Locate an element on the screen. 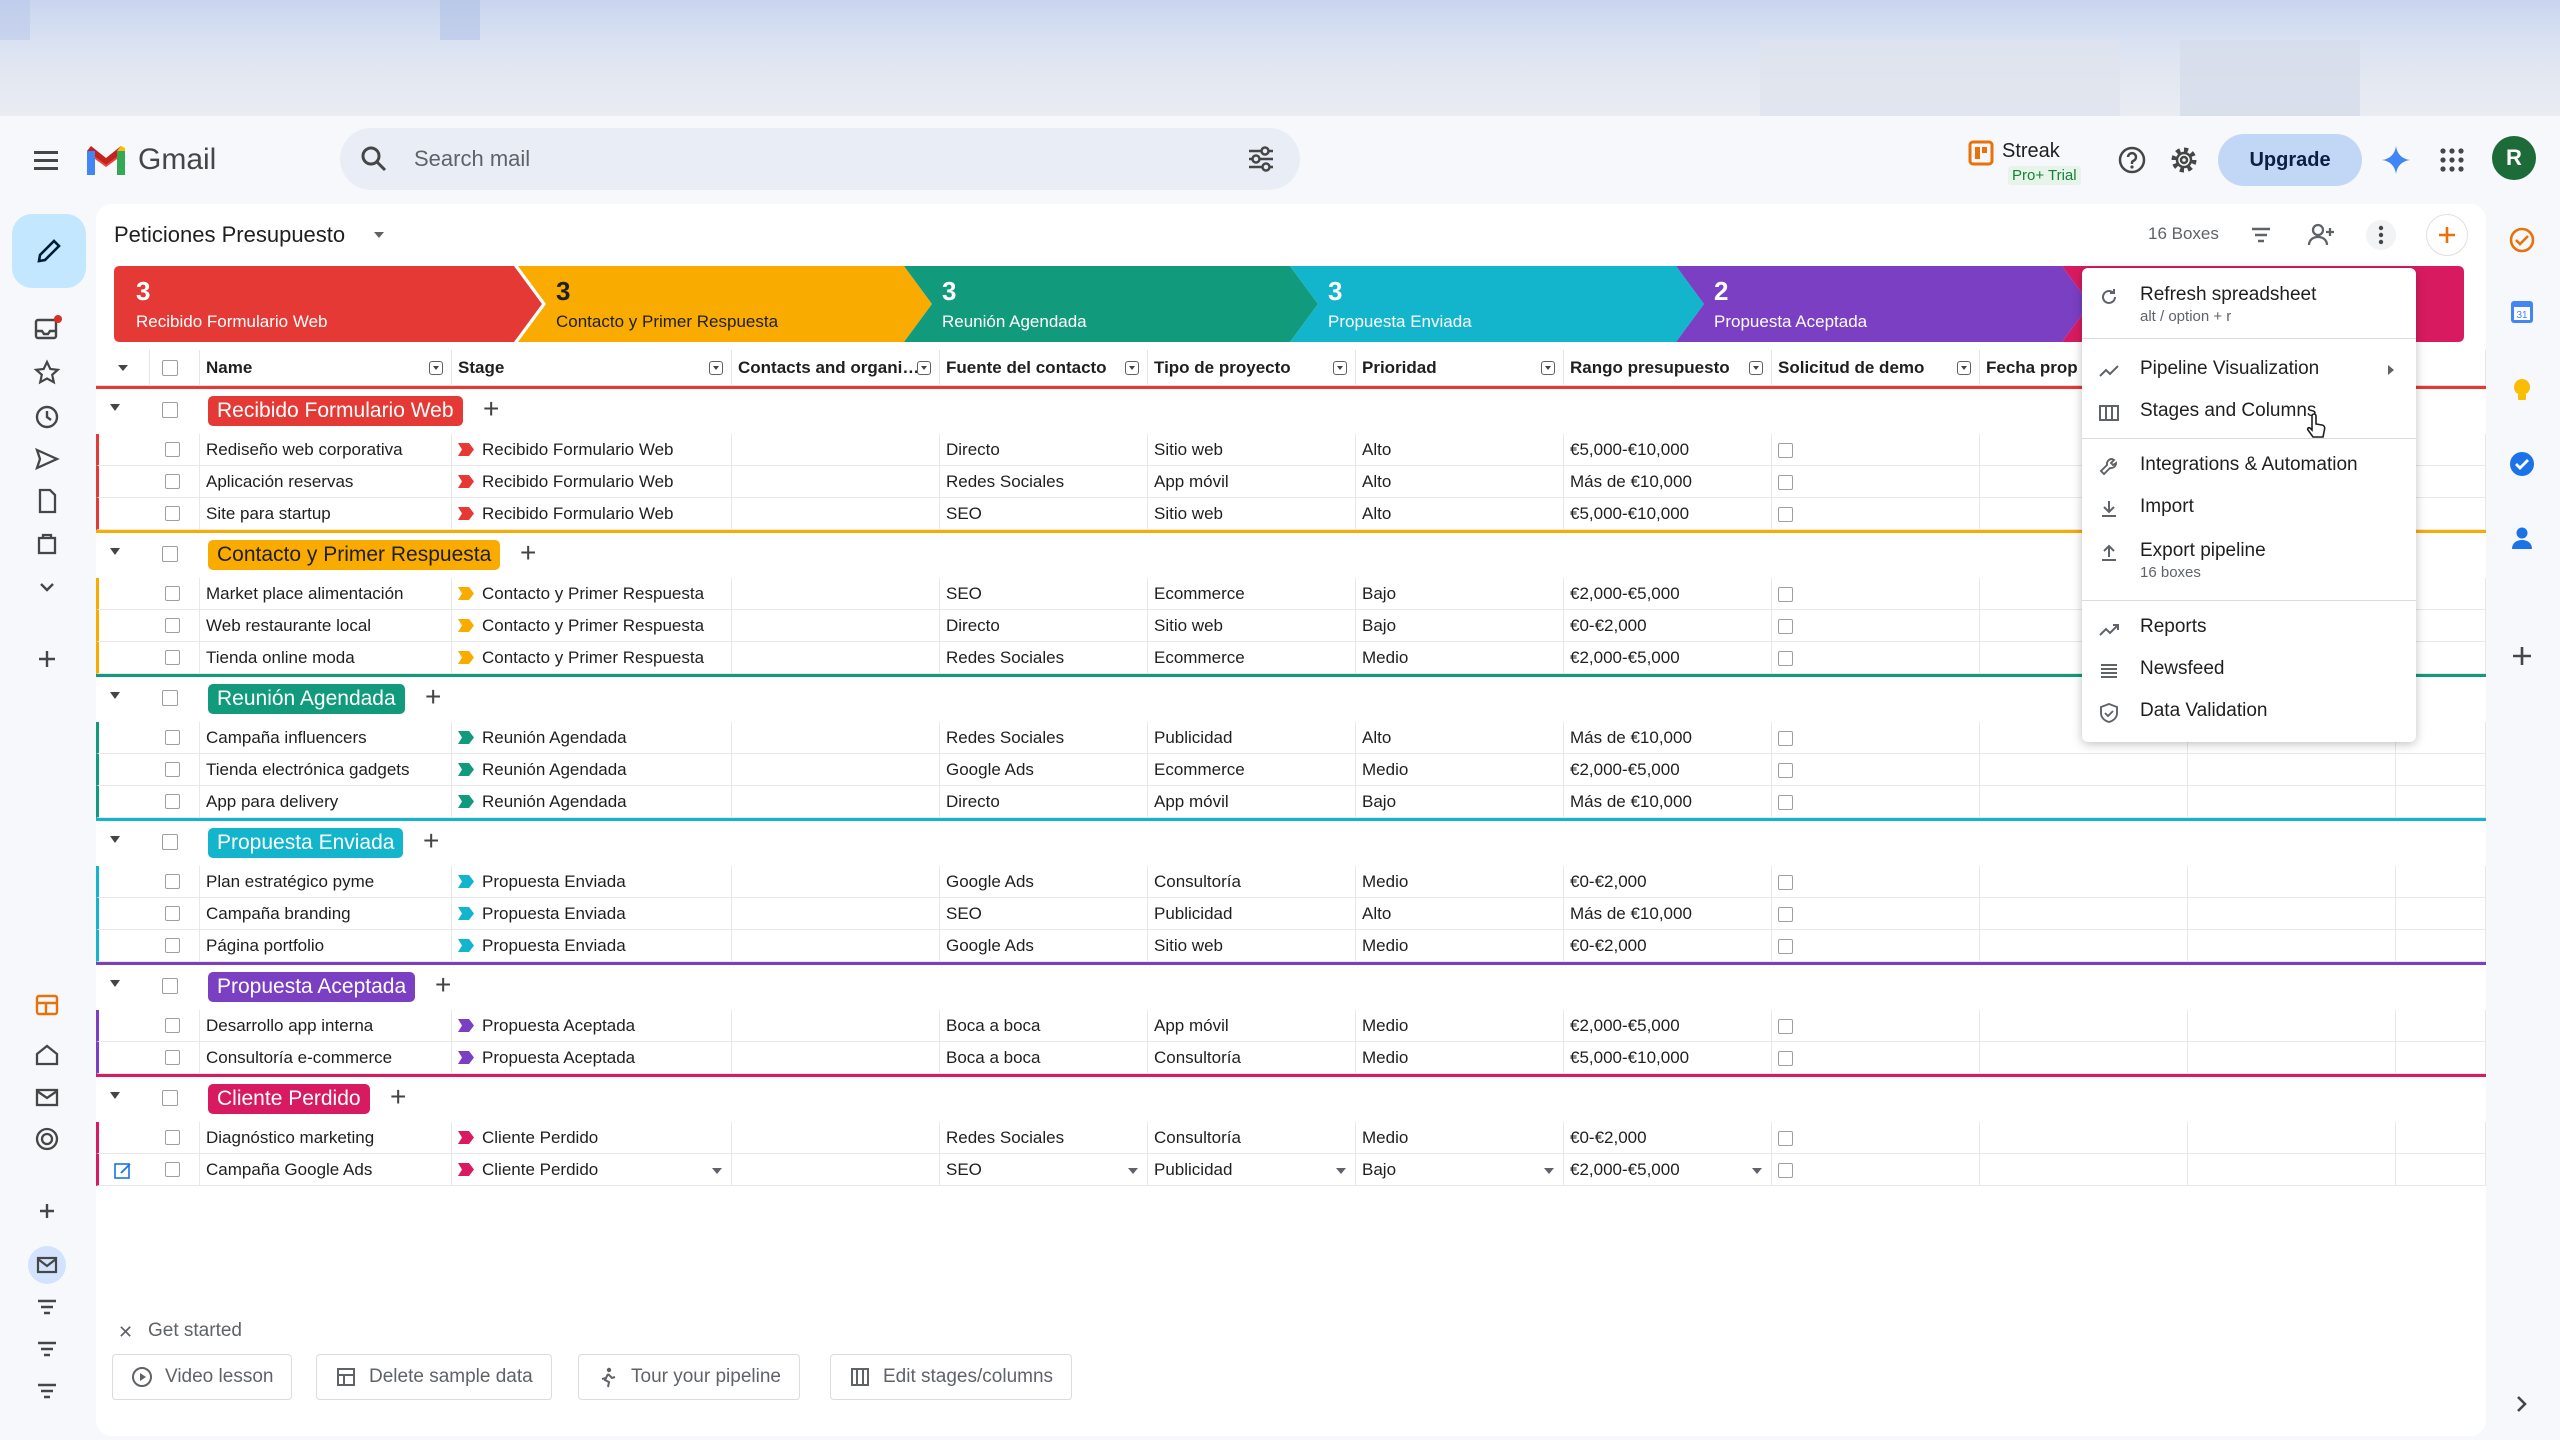 This screenshot has height=1440, width=2560. cell-name: Página portfolio is located at coordinates (326, 946).